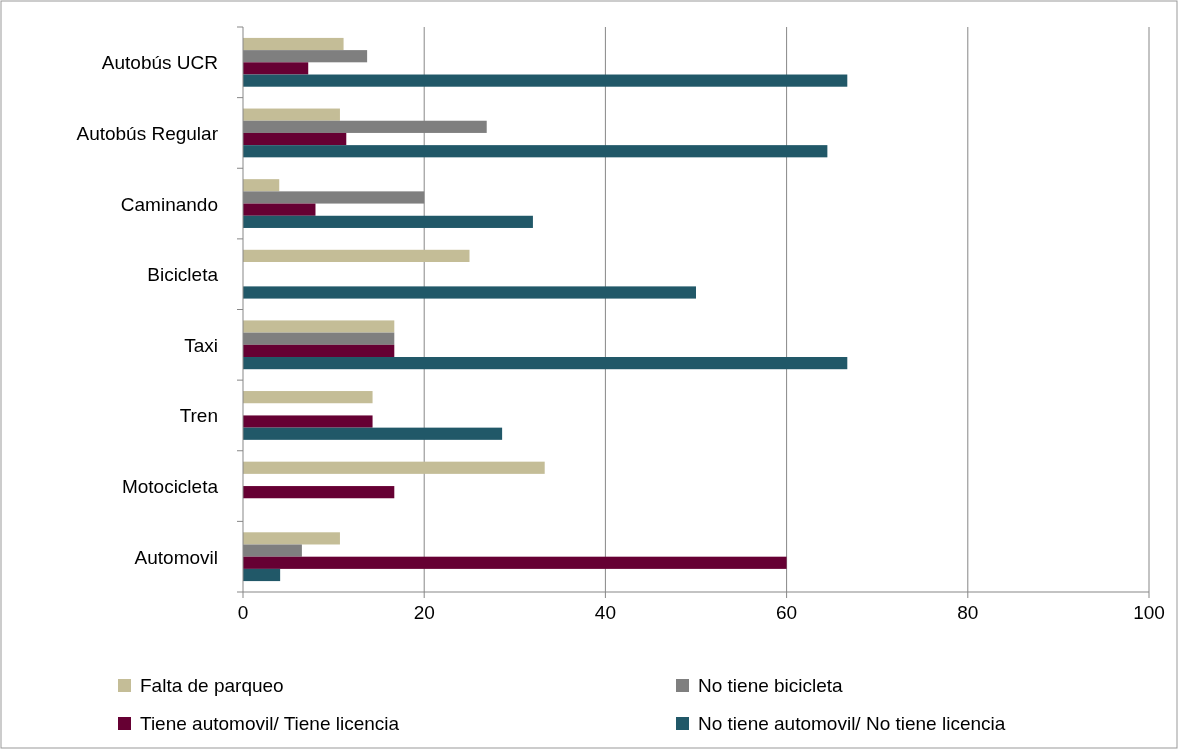 The image size is (1179, 749). I want to click on y-tick-label: Automovil, so click(176, 557).